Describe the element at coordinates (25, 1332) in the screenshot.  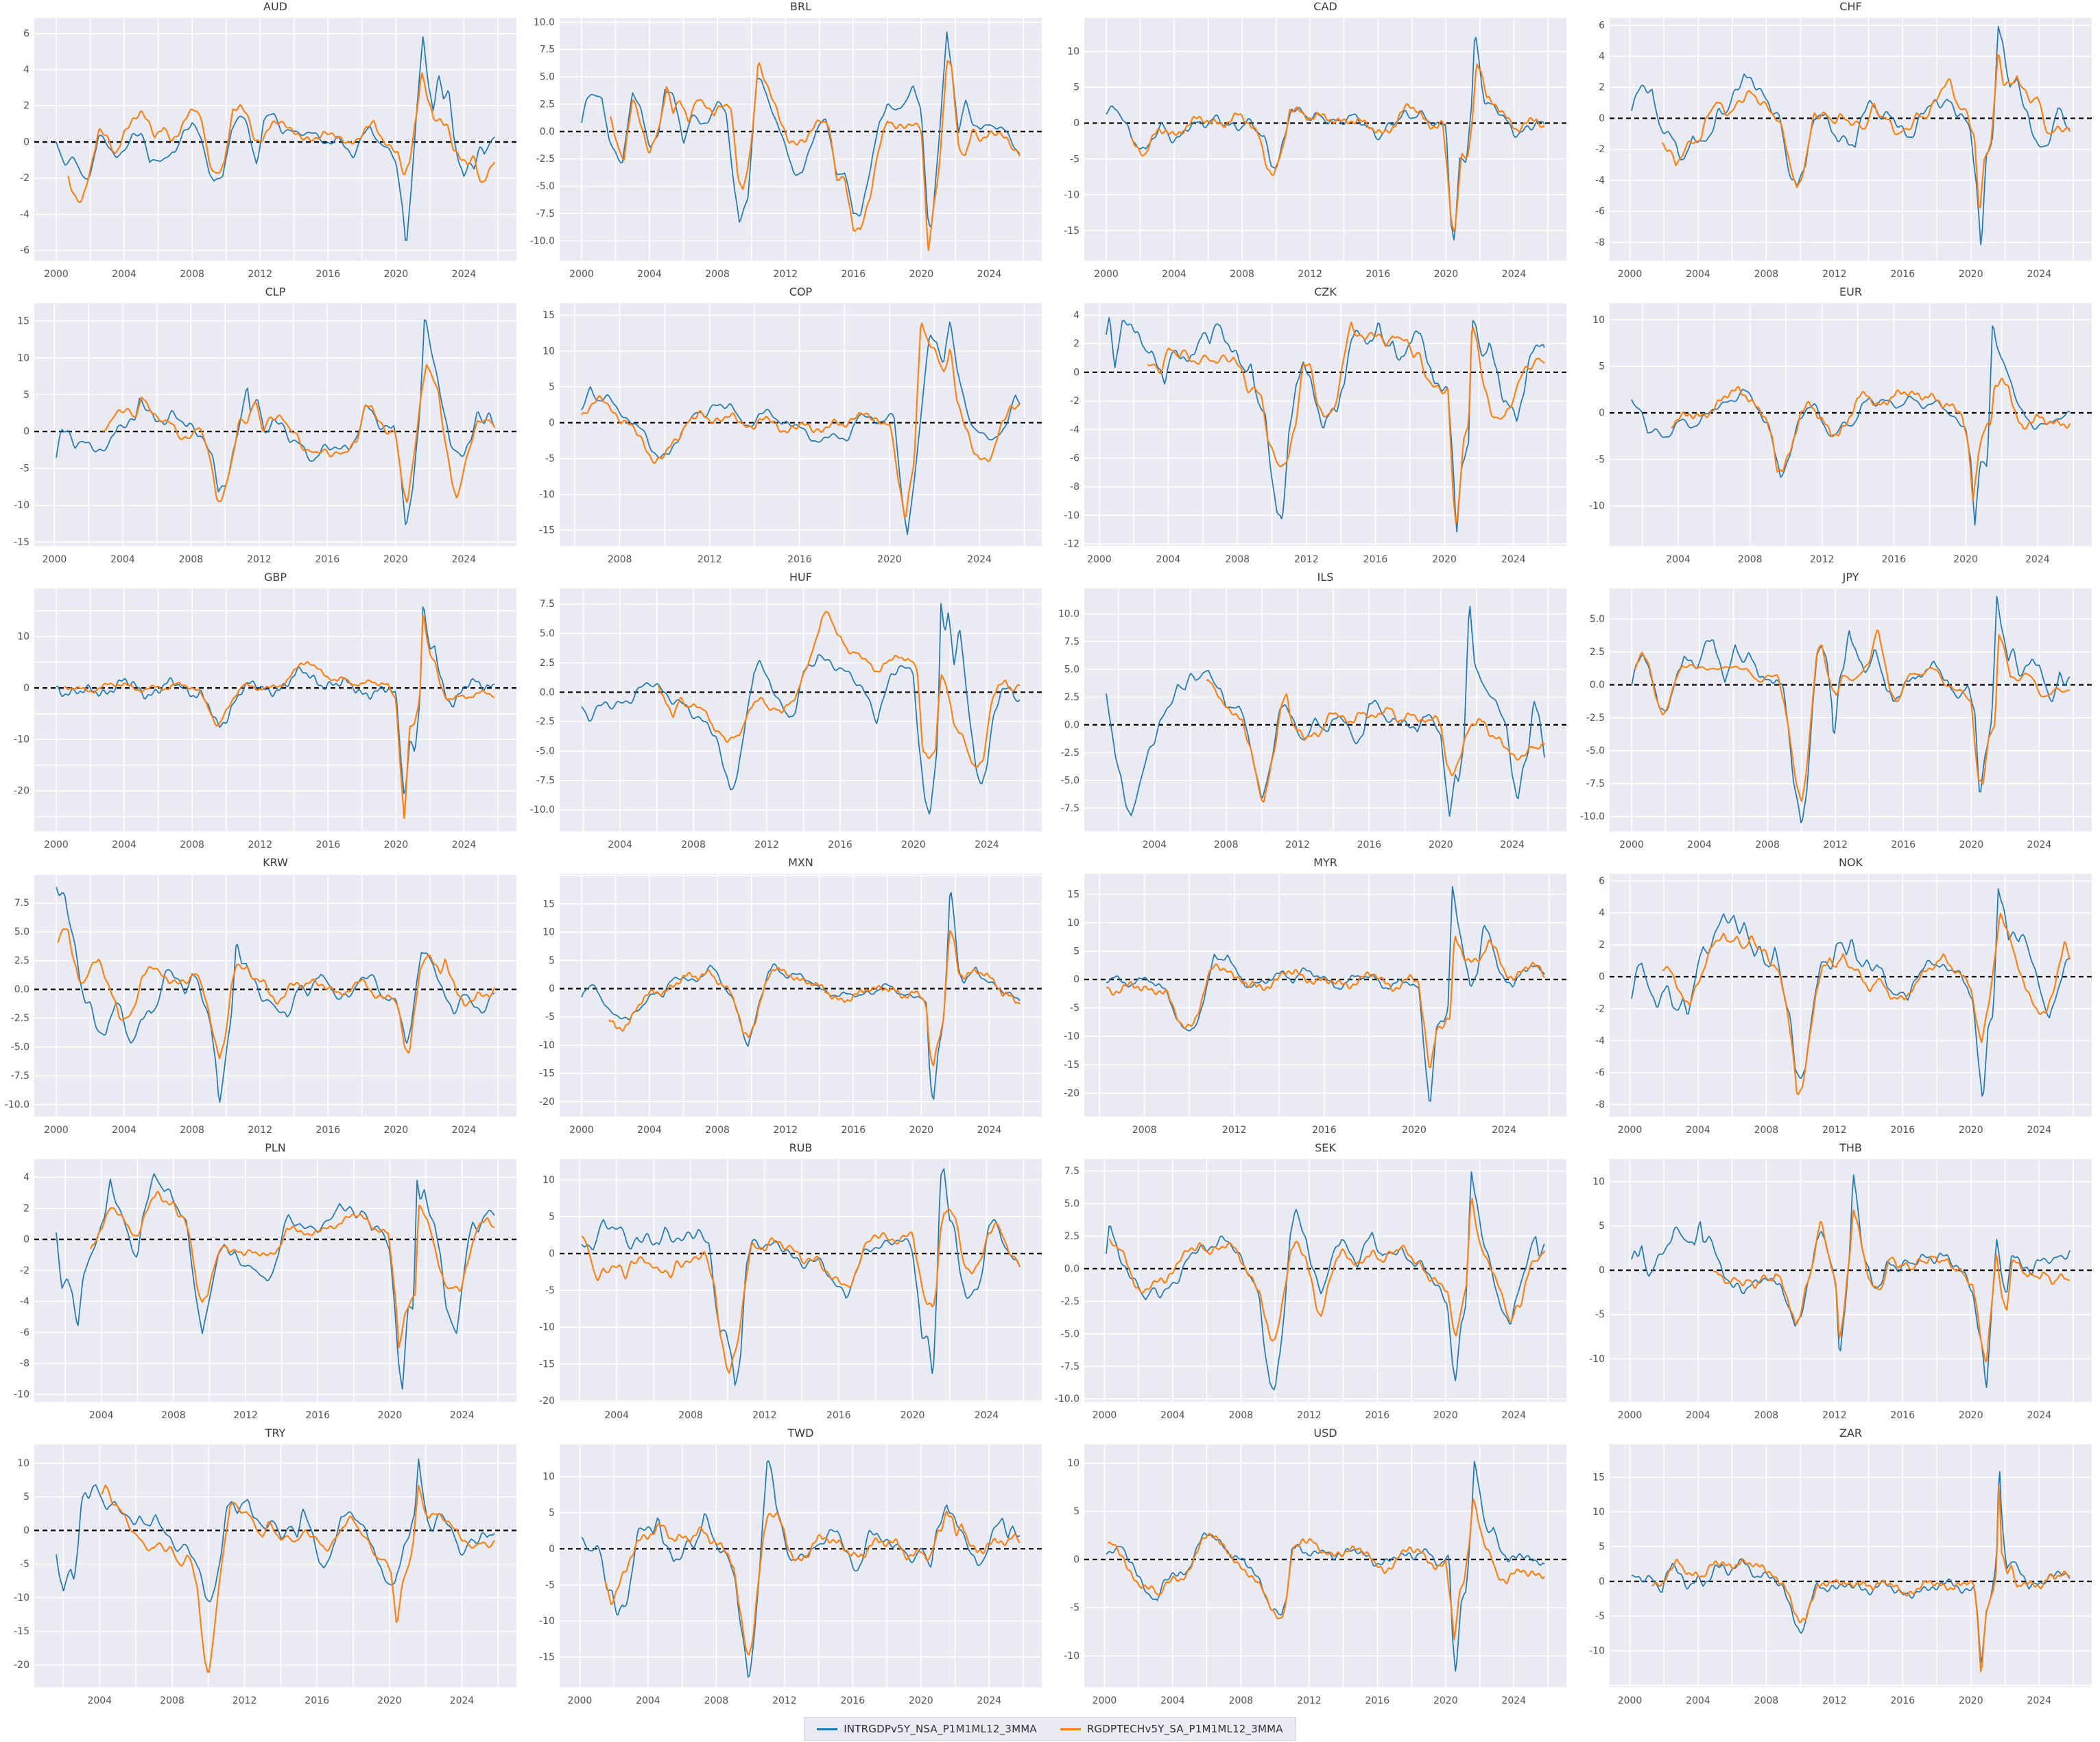
I see `y-tick-label: -6` at that location.